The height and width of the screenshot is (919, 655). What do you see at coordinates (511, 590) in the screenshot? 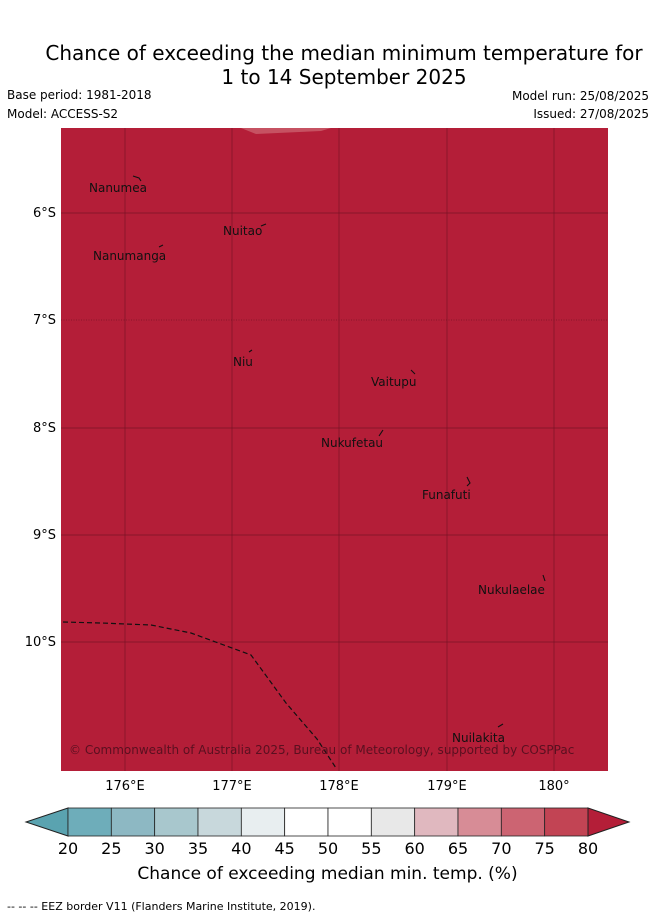
I see `place-label-nukulaelae: Nukulaelae` at bounding box center [511, 590].